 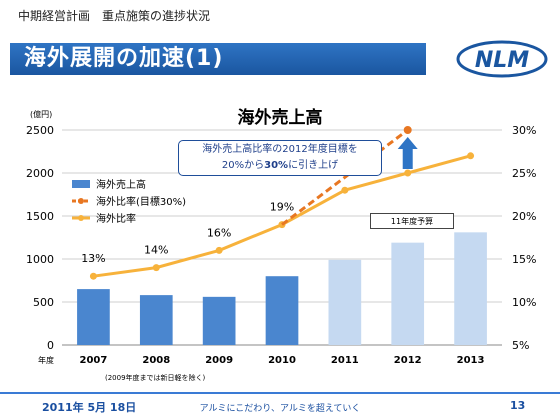 What do you see at coordinates (280, 118) in the screenshot?
I see `chart-title: 海外売上高` at bounding box center [280, 118].